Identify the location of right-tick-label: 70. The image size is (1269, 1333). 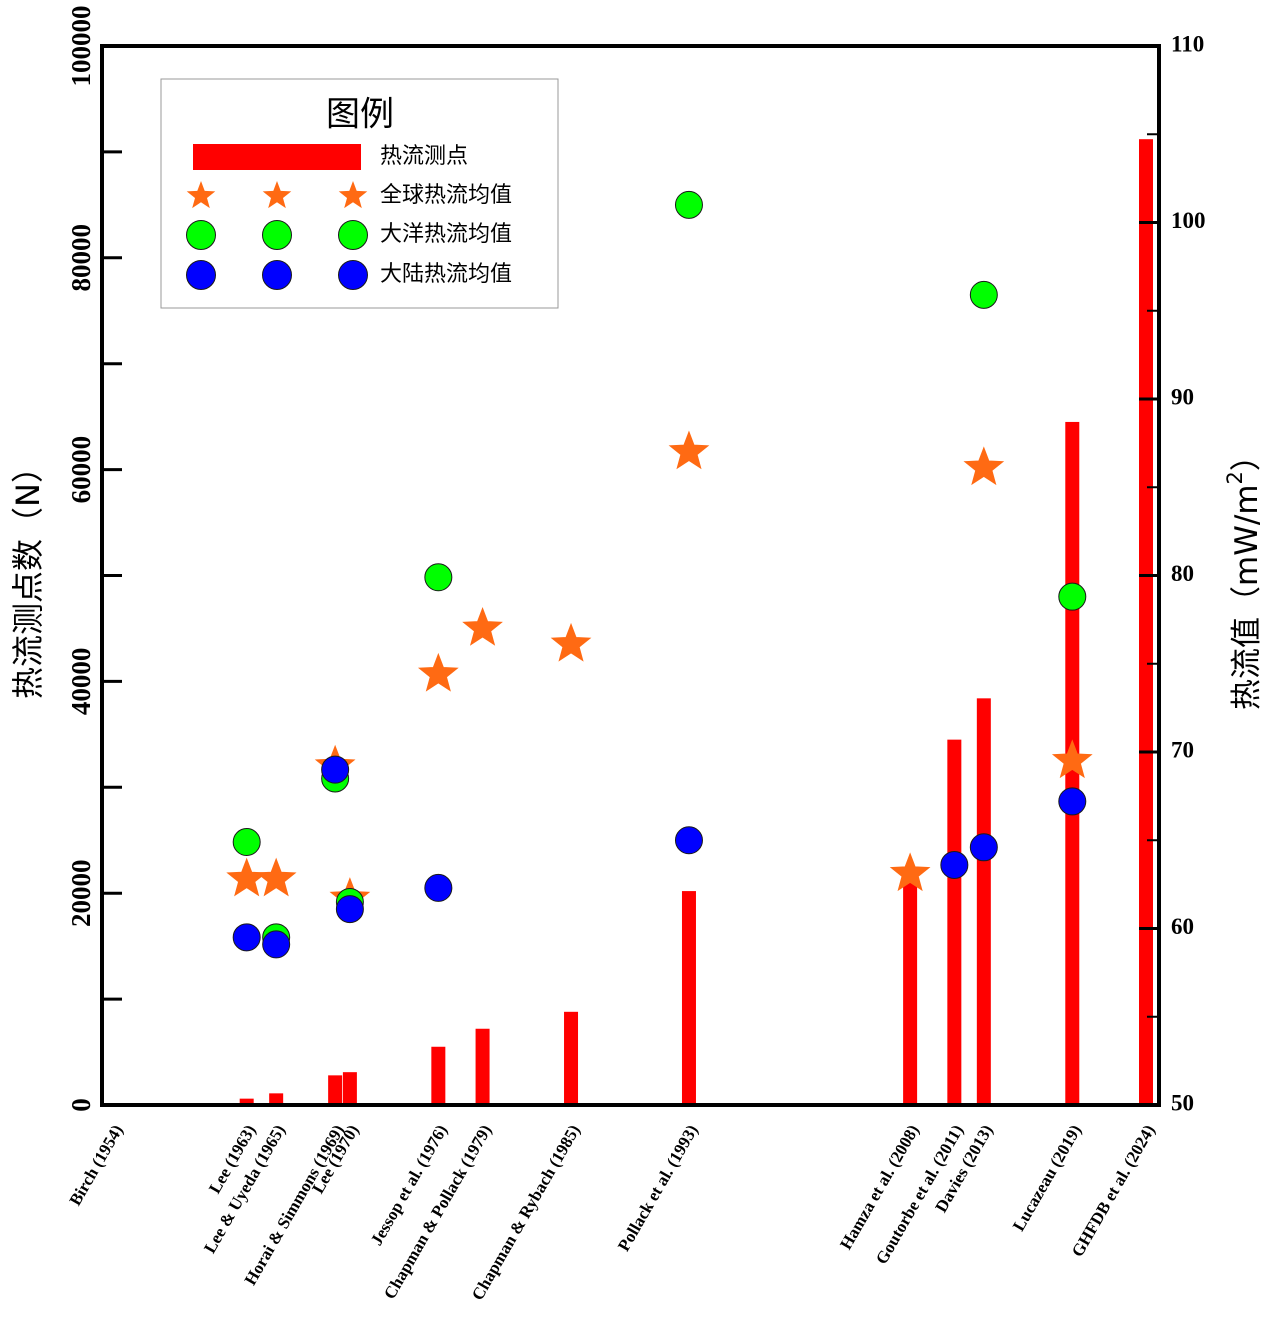
(1182, 749).